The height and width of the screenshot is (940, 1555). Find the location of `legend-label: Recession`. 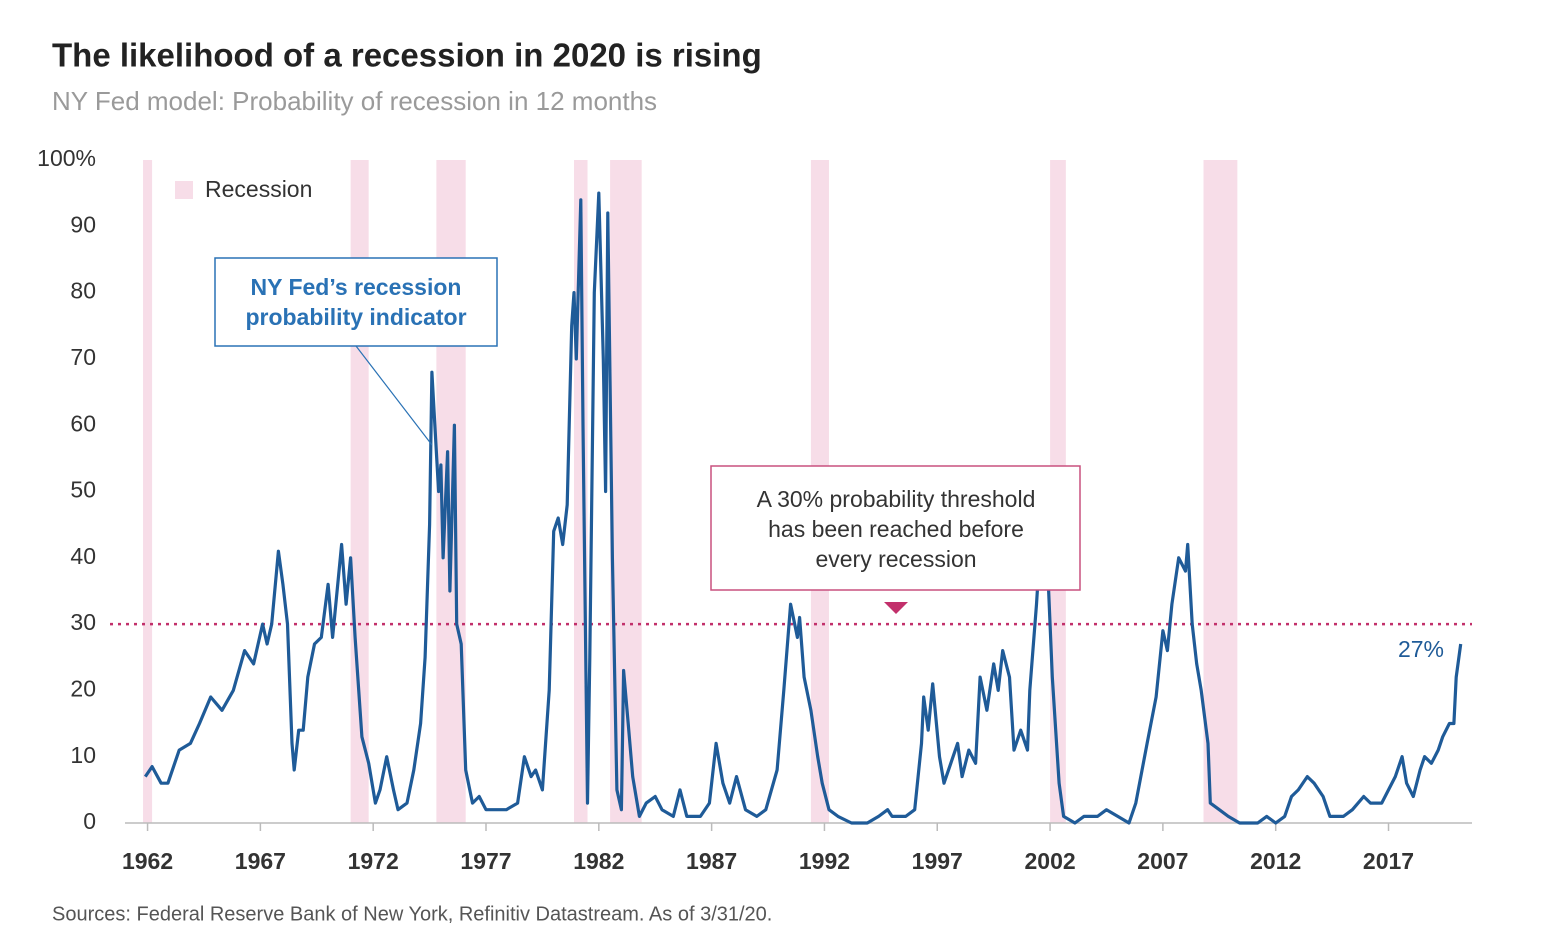

legend-label: Recession is located at coordinates (258, 189).